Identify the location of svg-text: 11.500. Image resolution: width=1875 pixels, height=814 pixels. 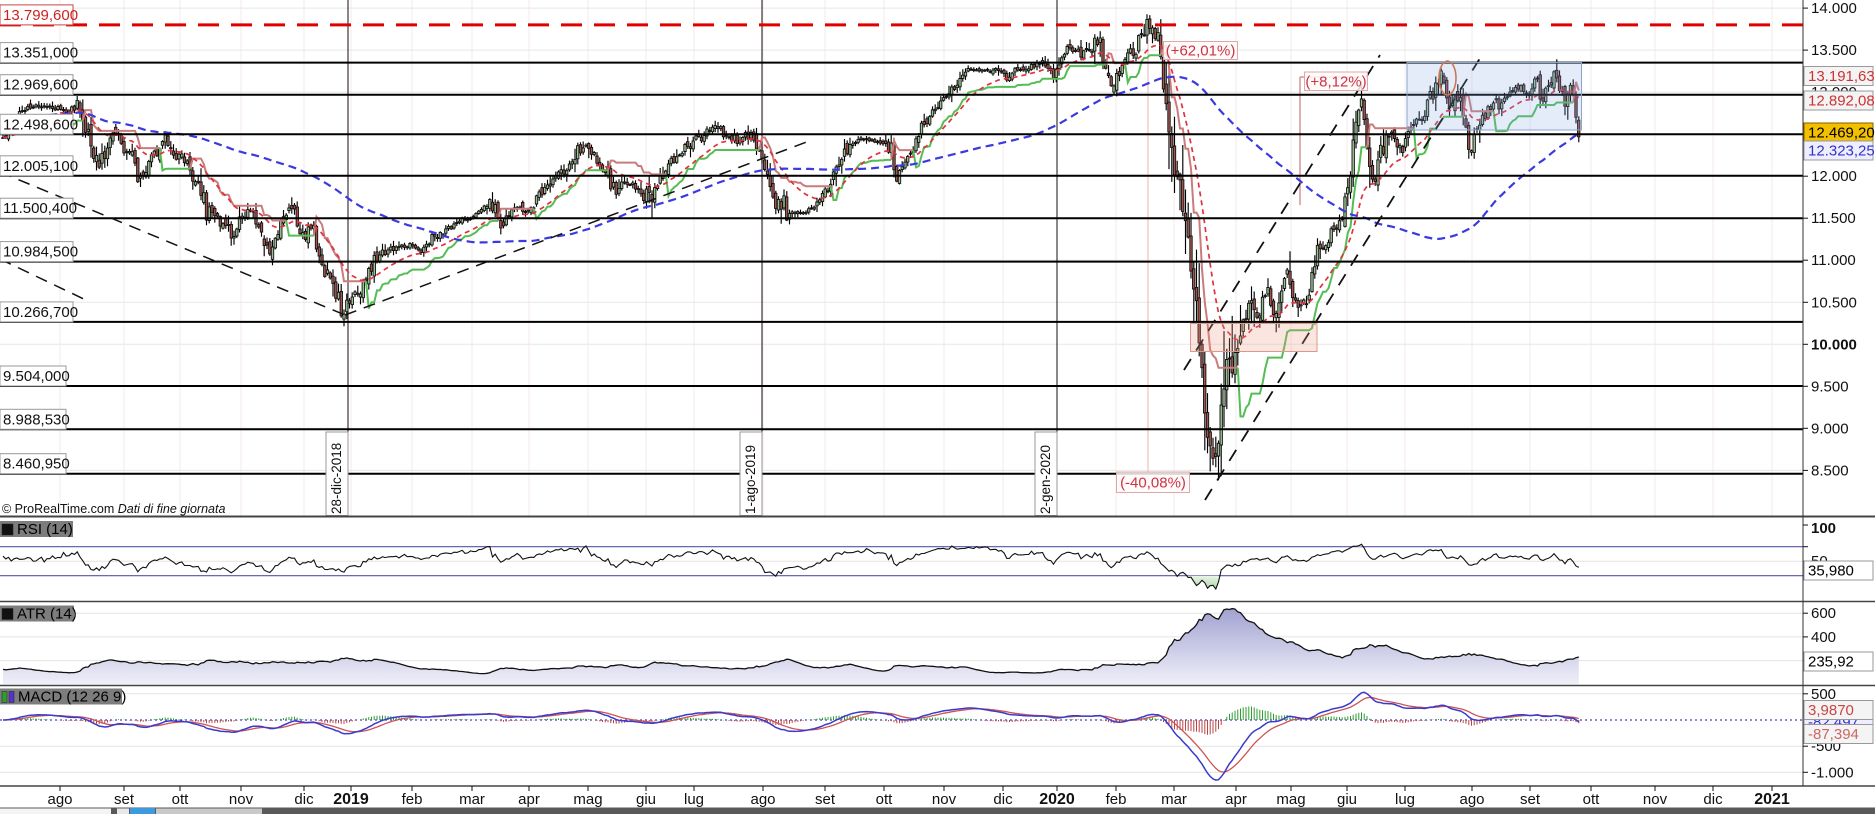
(1833, 218).